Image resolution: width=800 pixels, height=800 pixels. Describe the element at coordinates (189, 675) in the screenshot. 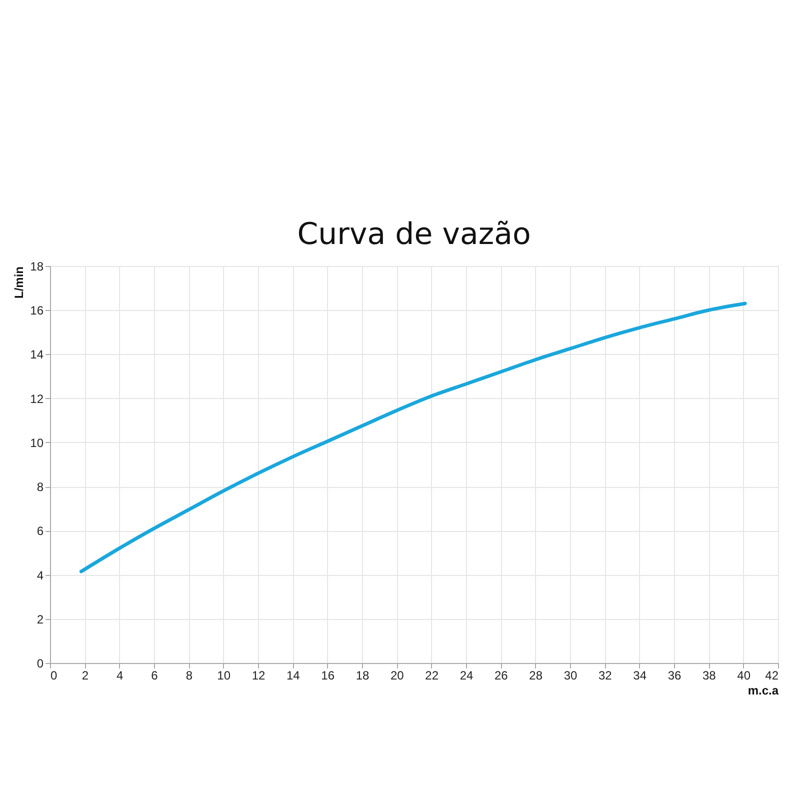

I see `x-tick-label: 8` at that location.